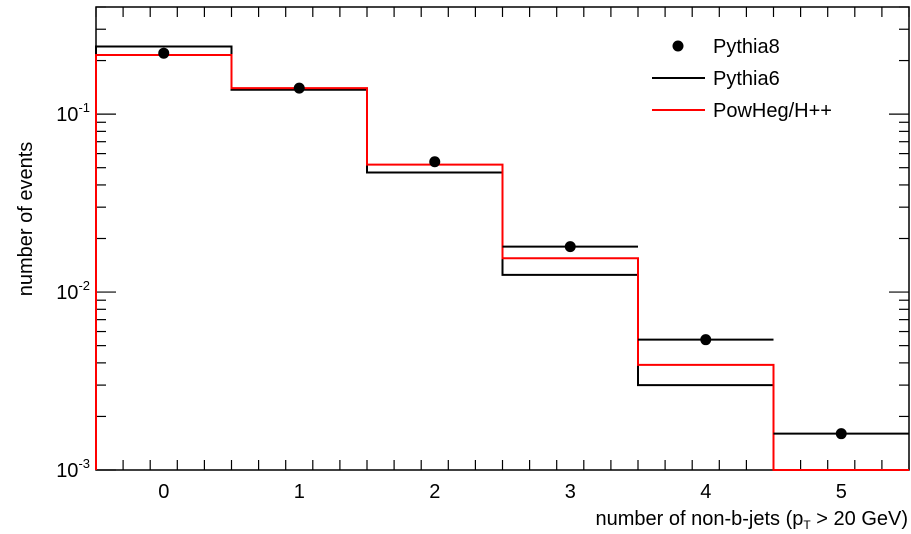 Image resolution: width=911 pixels, height=534 pixels. I want to click on legend-label: Pythia6, so click(746, 79).